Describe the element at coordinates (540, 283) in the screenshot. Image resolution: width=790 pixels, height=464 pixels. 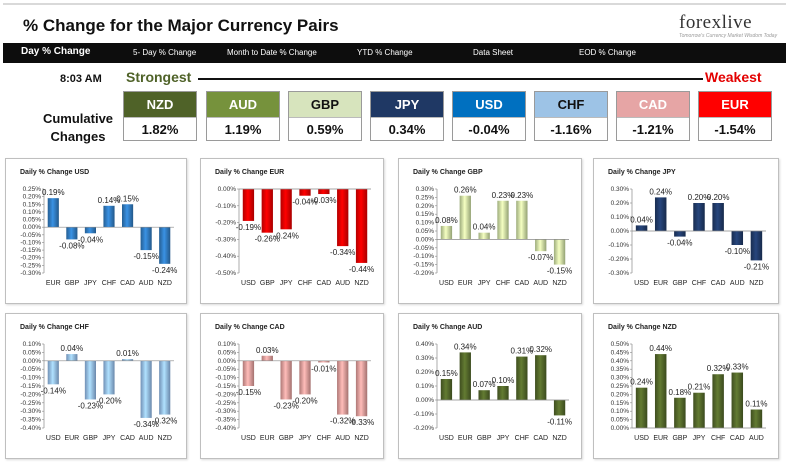
I see `category-label: AUD` at that location.